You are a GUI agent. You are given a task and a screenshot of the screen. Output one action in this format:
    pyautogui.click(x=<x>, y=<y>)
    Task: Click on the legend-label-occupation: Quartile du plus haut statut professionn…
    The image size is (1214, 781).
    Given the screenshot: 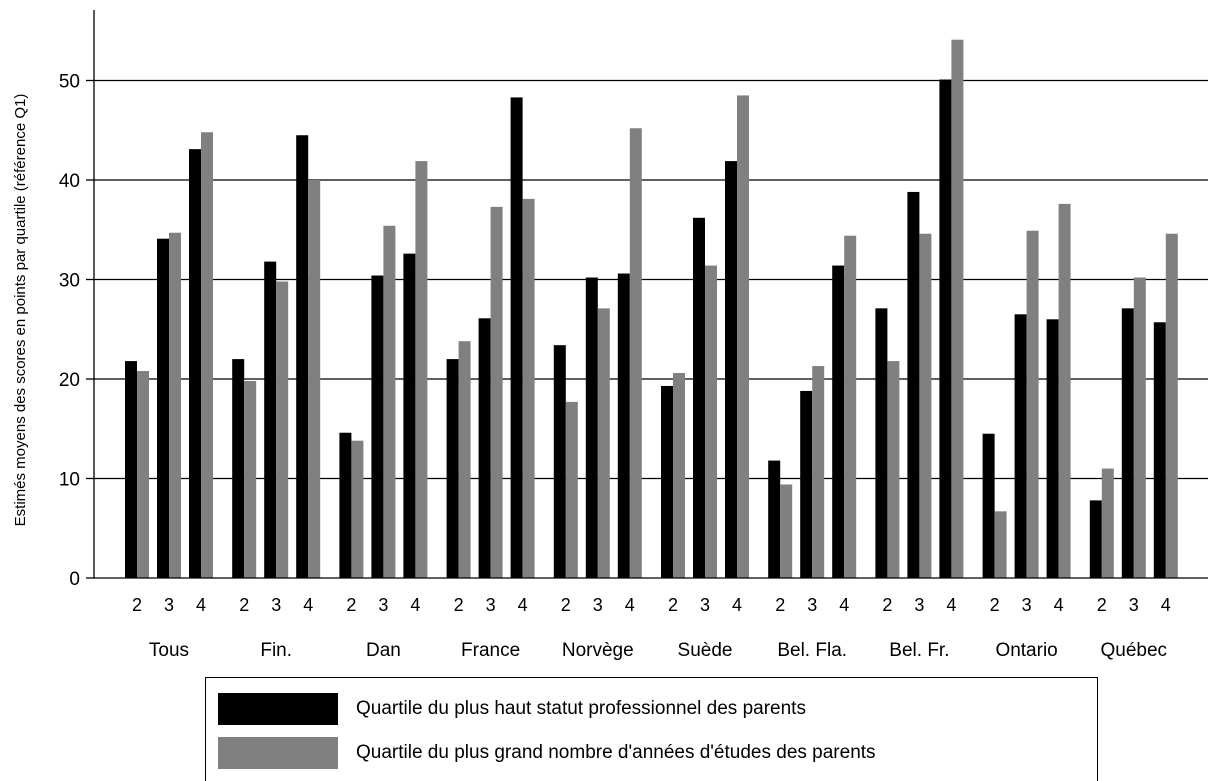 What is the action you would take?
    pyautogui.click(x=581, y=708)
    